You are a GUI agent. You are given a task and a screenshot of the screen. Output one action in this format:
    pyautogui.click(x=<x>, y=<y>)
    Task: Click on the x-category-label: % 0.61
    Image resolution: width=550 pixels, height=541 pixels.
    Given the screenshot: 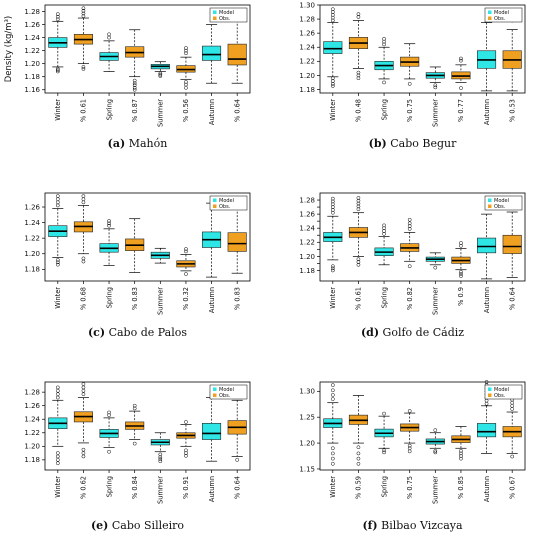 What is the action you would take?
    pyautogui.click(x=359, y=298)
    